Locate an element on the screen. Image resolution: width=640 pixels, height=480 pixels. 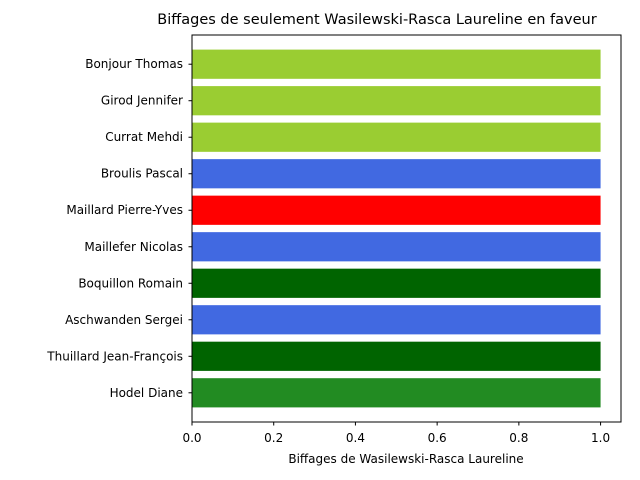
y-tick-label-6: Boquillon Romain is located at coordinates (130, 283).